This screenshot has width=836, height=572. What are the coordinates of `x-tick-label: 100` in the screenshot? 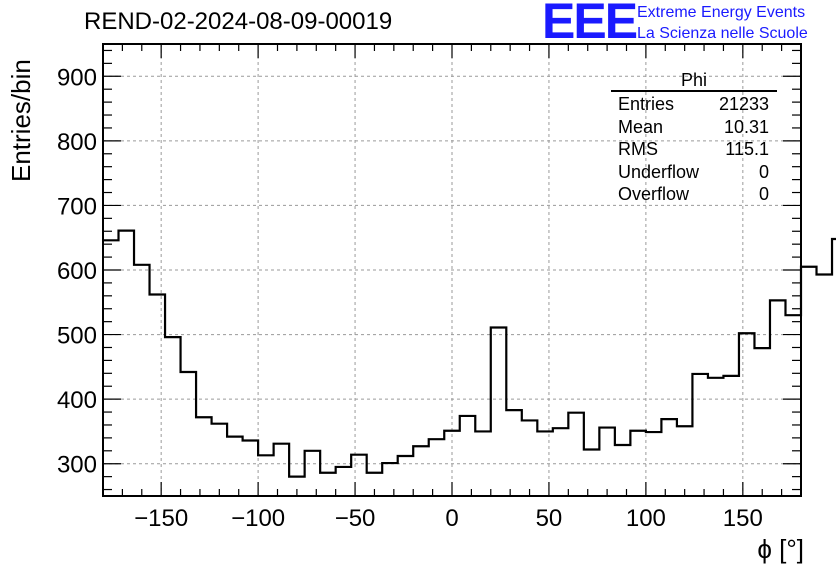 It's located at (646, 518).